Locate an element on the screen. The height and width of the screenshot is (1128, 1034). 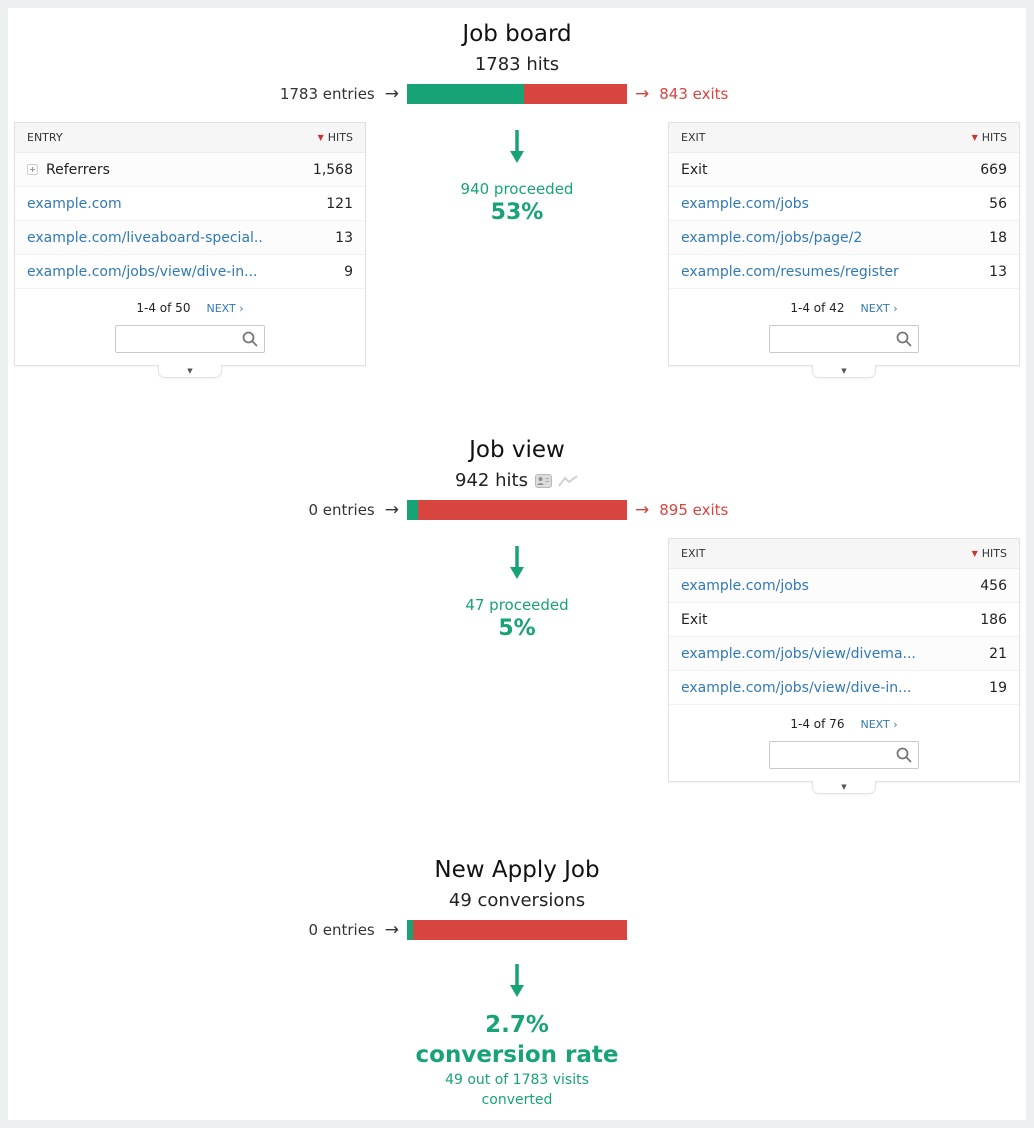
hits-value: 56 is located at coordinates (998, 203).